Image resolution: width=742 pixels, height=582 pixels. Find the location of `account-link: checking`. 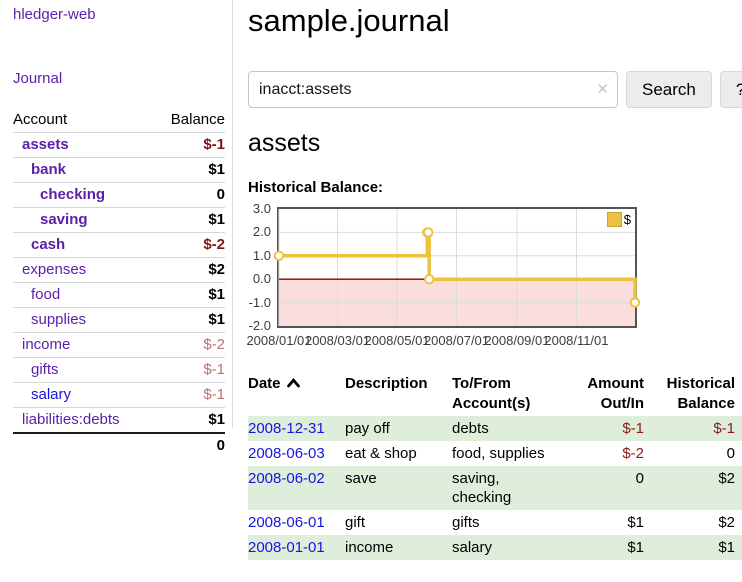

account-link: checking is located at coordinates (73, 194).